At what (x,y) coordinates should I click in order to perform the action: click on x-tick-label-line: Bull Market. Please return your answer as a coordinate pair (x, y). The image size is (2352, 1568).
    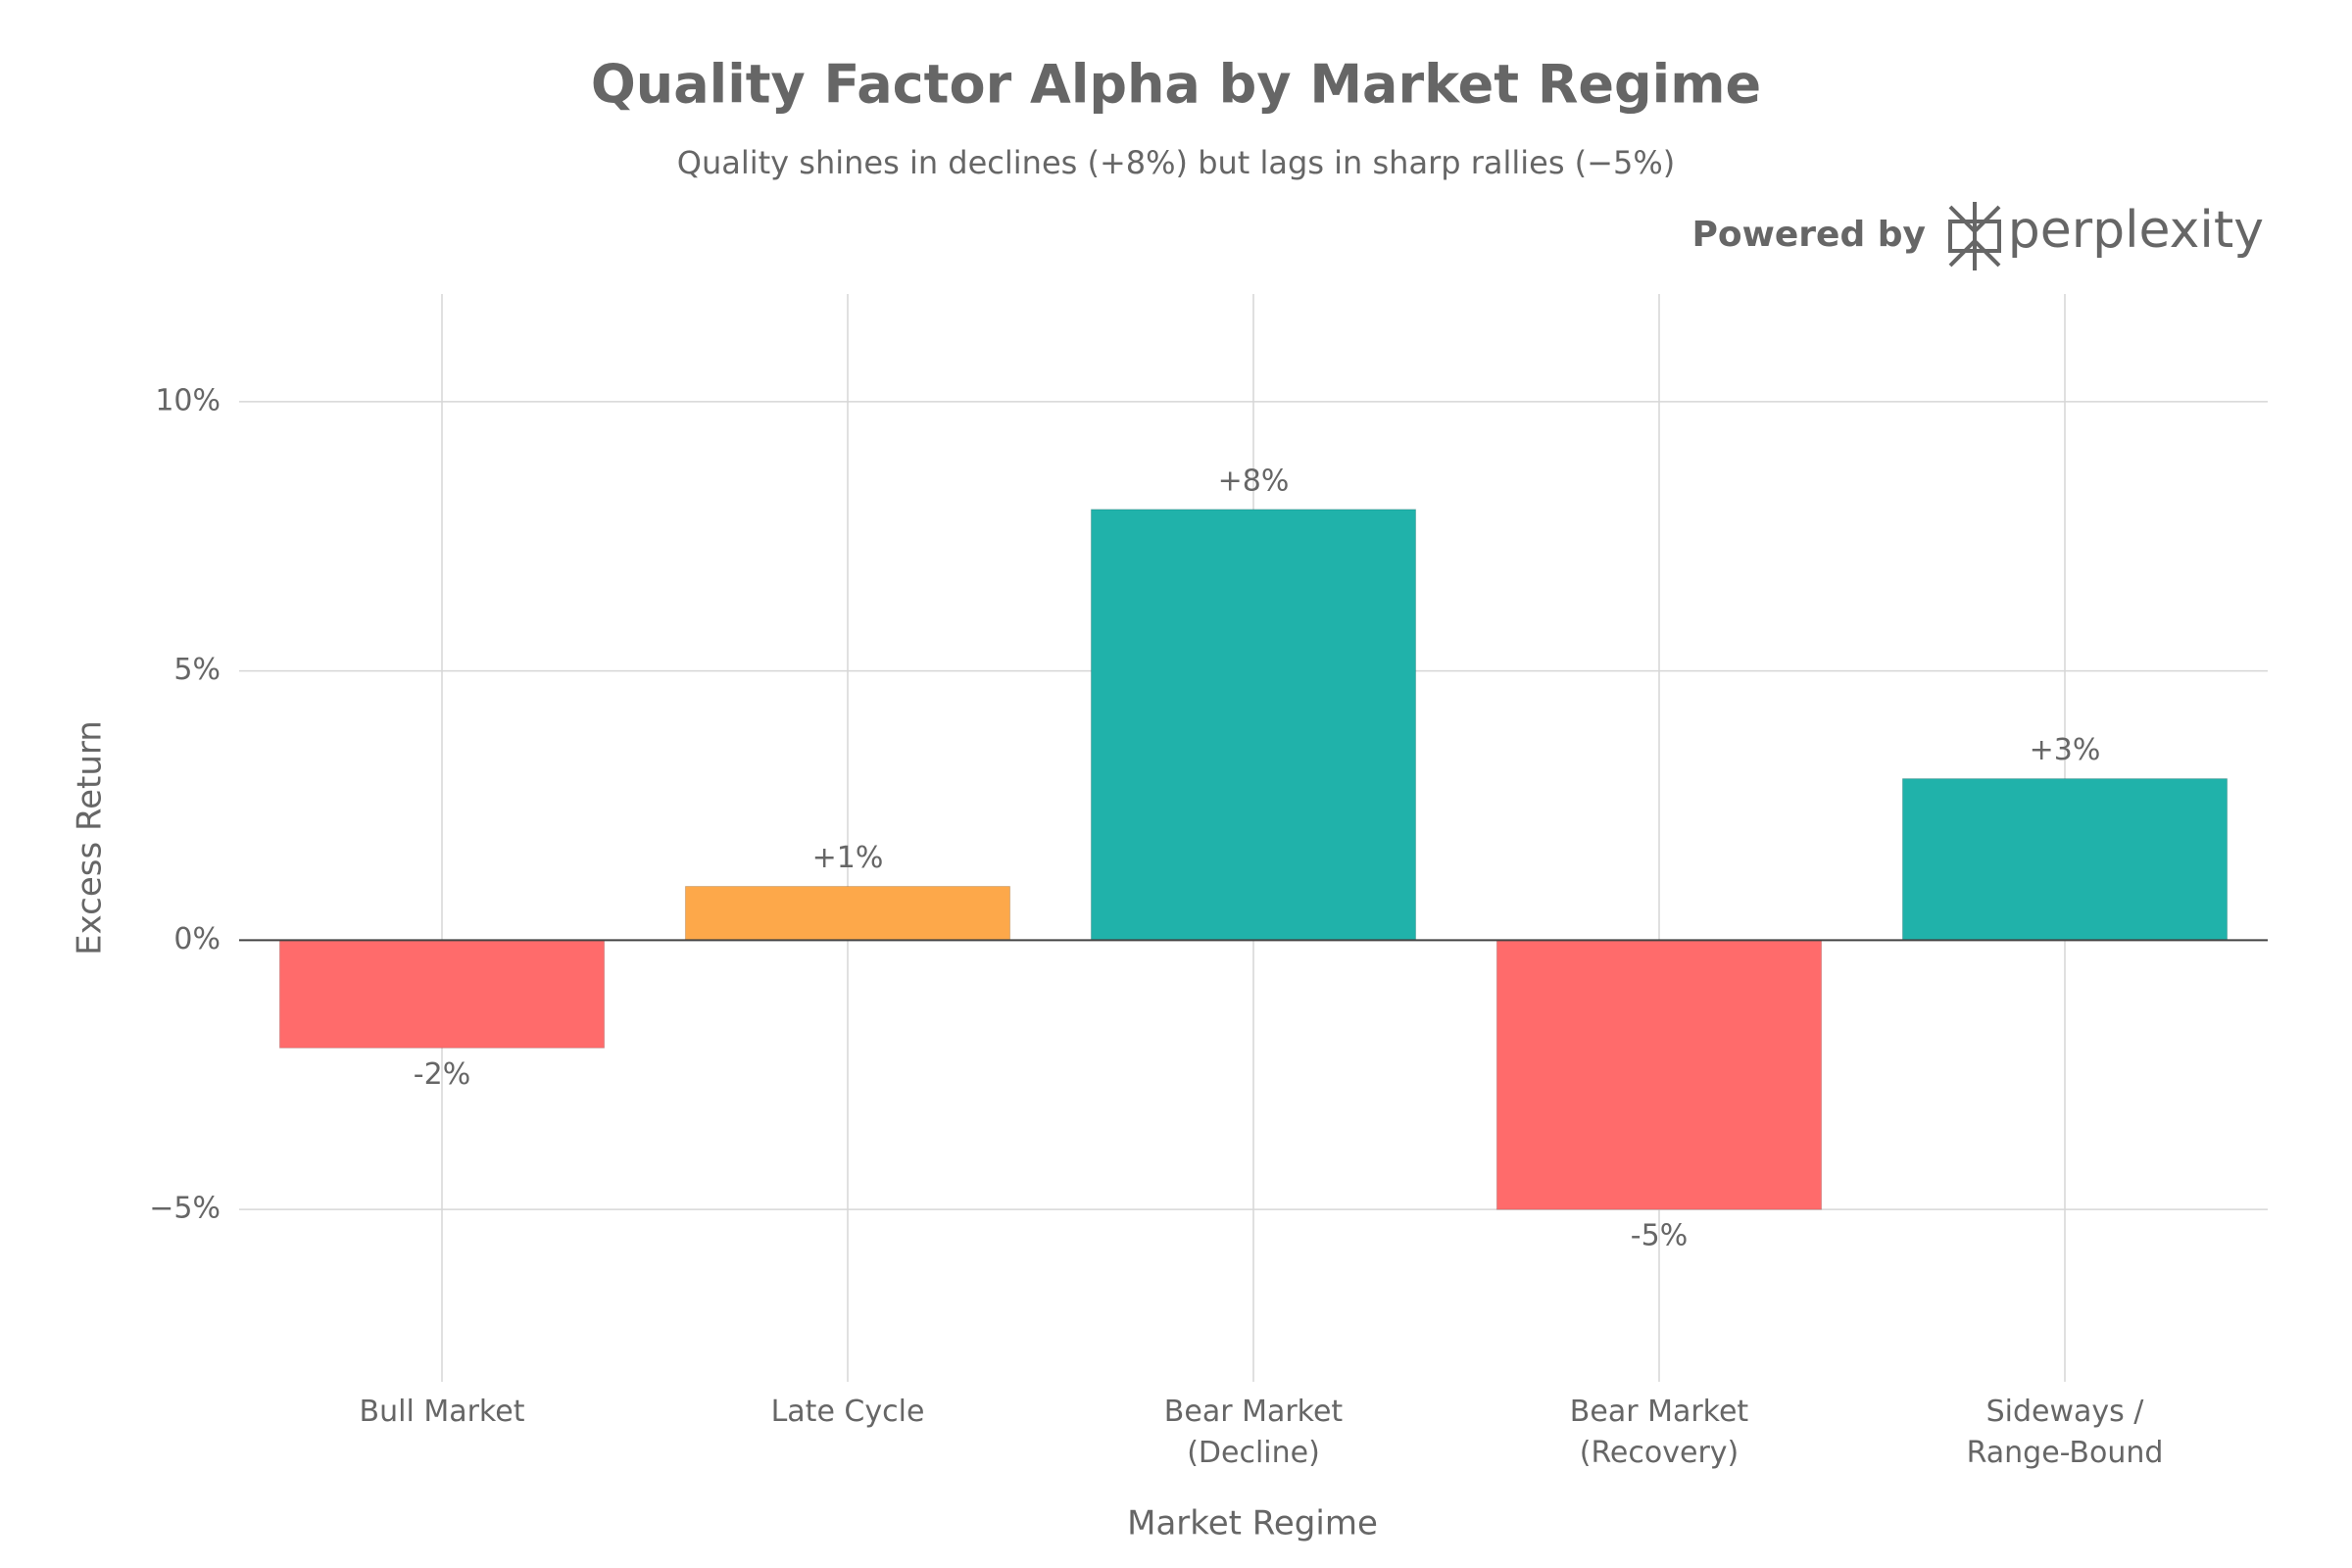
    Looking at the image, I should click on (442, 1412).